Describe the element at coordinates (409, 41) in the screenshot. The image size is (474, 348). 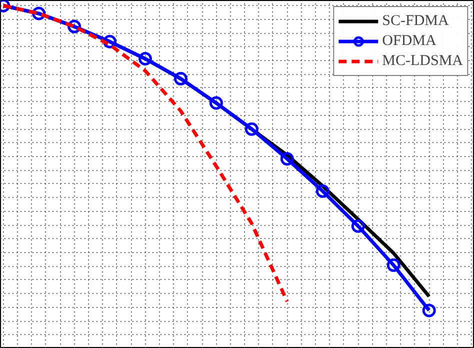
I see `legend-label: OFDMA` at that location.